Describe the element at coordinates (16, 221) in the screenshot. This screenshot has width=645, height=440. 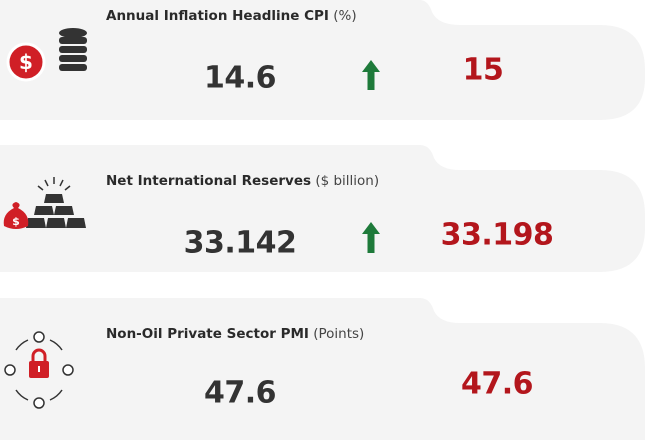
I see `bag-symbol: $` at that location.